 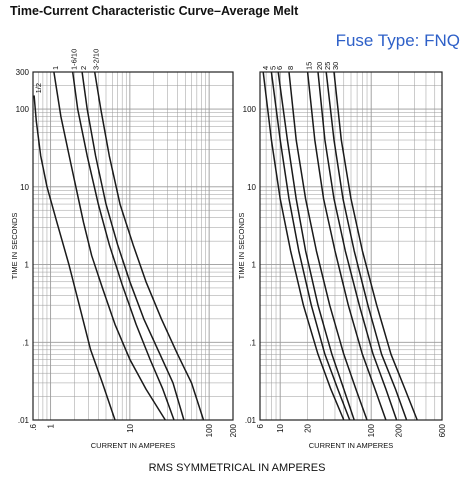 I want to click on footer-caption: RMS SYMMETRICAL IN AMPERES, so click(x=237, y=468).